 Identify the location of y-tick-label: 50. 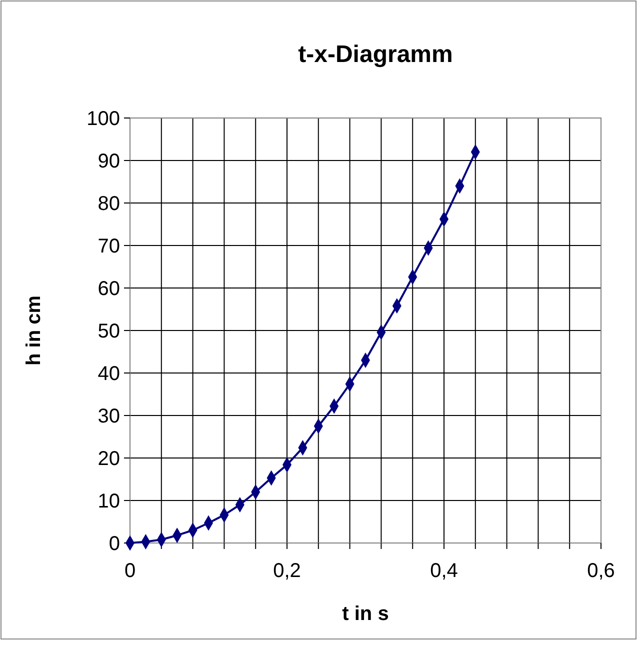
(109, 331).